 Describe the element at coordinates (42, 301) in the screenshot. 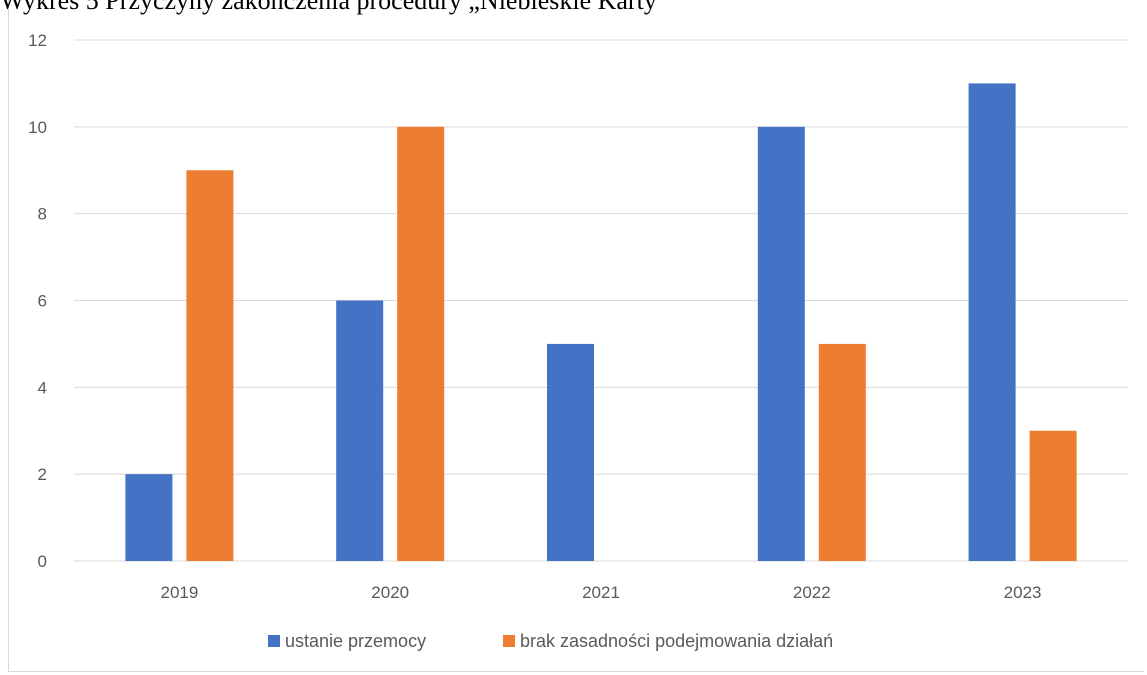

I see `y-tick-label: 6` at that location.